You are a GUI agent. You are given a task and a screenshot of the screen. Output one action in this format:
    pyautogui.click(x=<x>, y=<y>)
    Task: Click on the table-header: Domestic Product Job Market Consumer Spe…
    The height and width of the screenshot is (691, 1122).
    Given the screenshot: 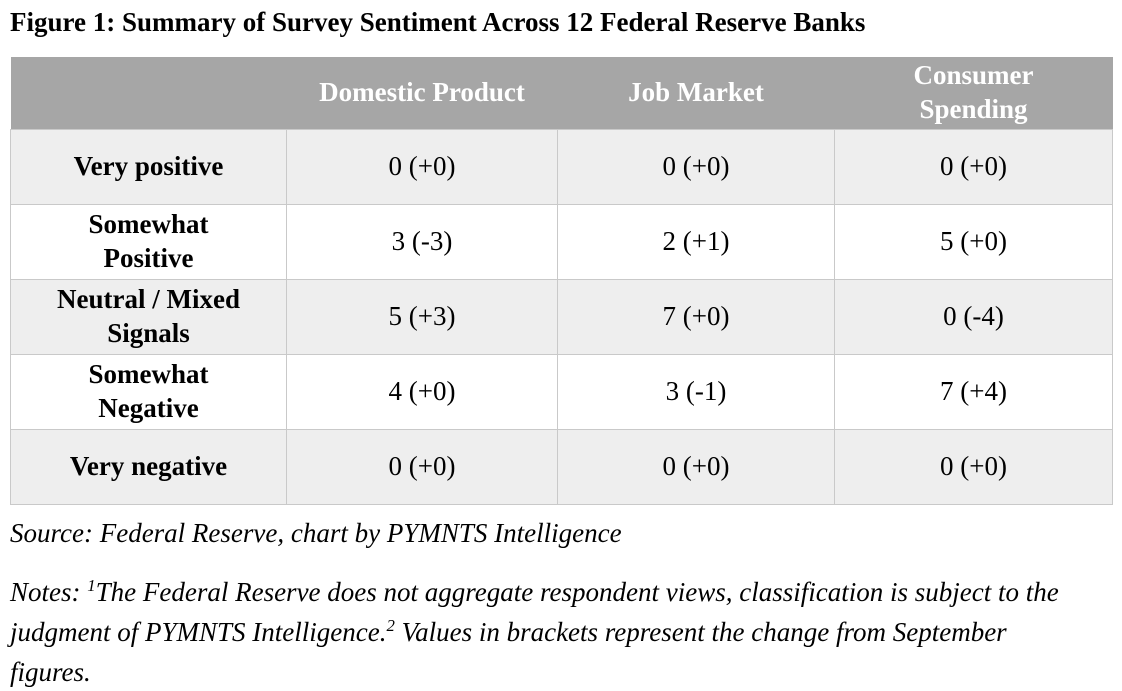 What is the action you would take?
    pyautogui.click(x=561, y=93)
    